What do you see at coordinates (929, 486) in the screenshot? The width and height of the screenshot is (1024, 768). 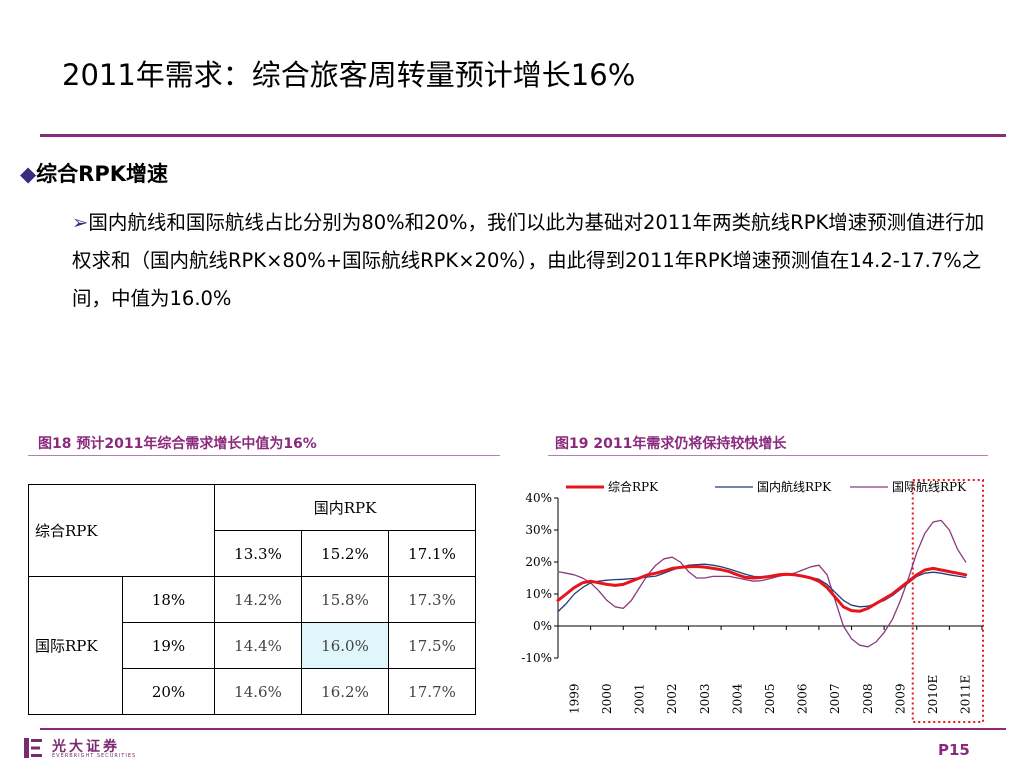 I see `legend-label: 国际航线RPK` at bounding box center [929, 486].